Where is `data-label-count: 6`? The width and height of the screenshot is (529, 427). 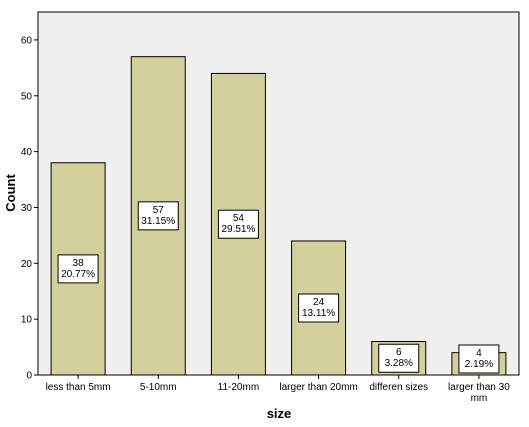
data-label-count: 6 is located at coordinates (399, 352).